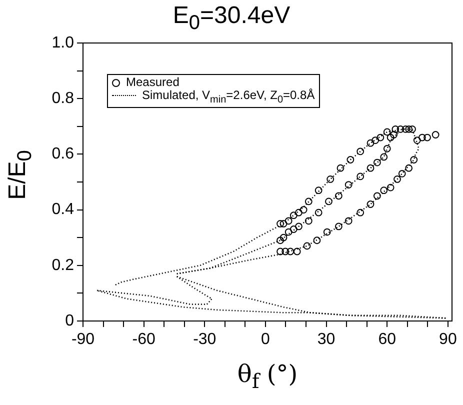  I want to click on x-tick-label: 30, so click(326, 339).